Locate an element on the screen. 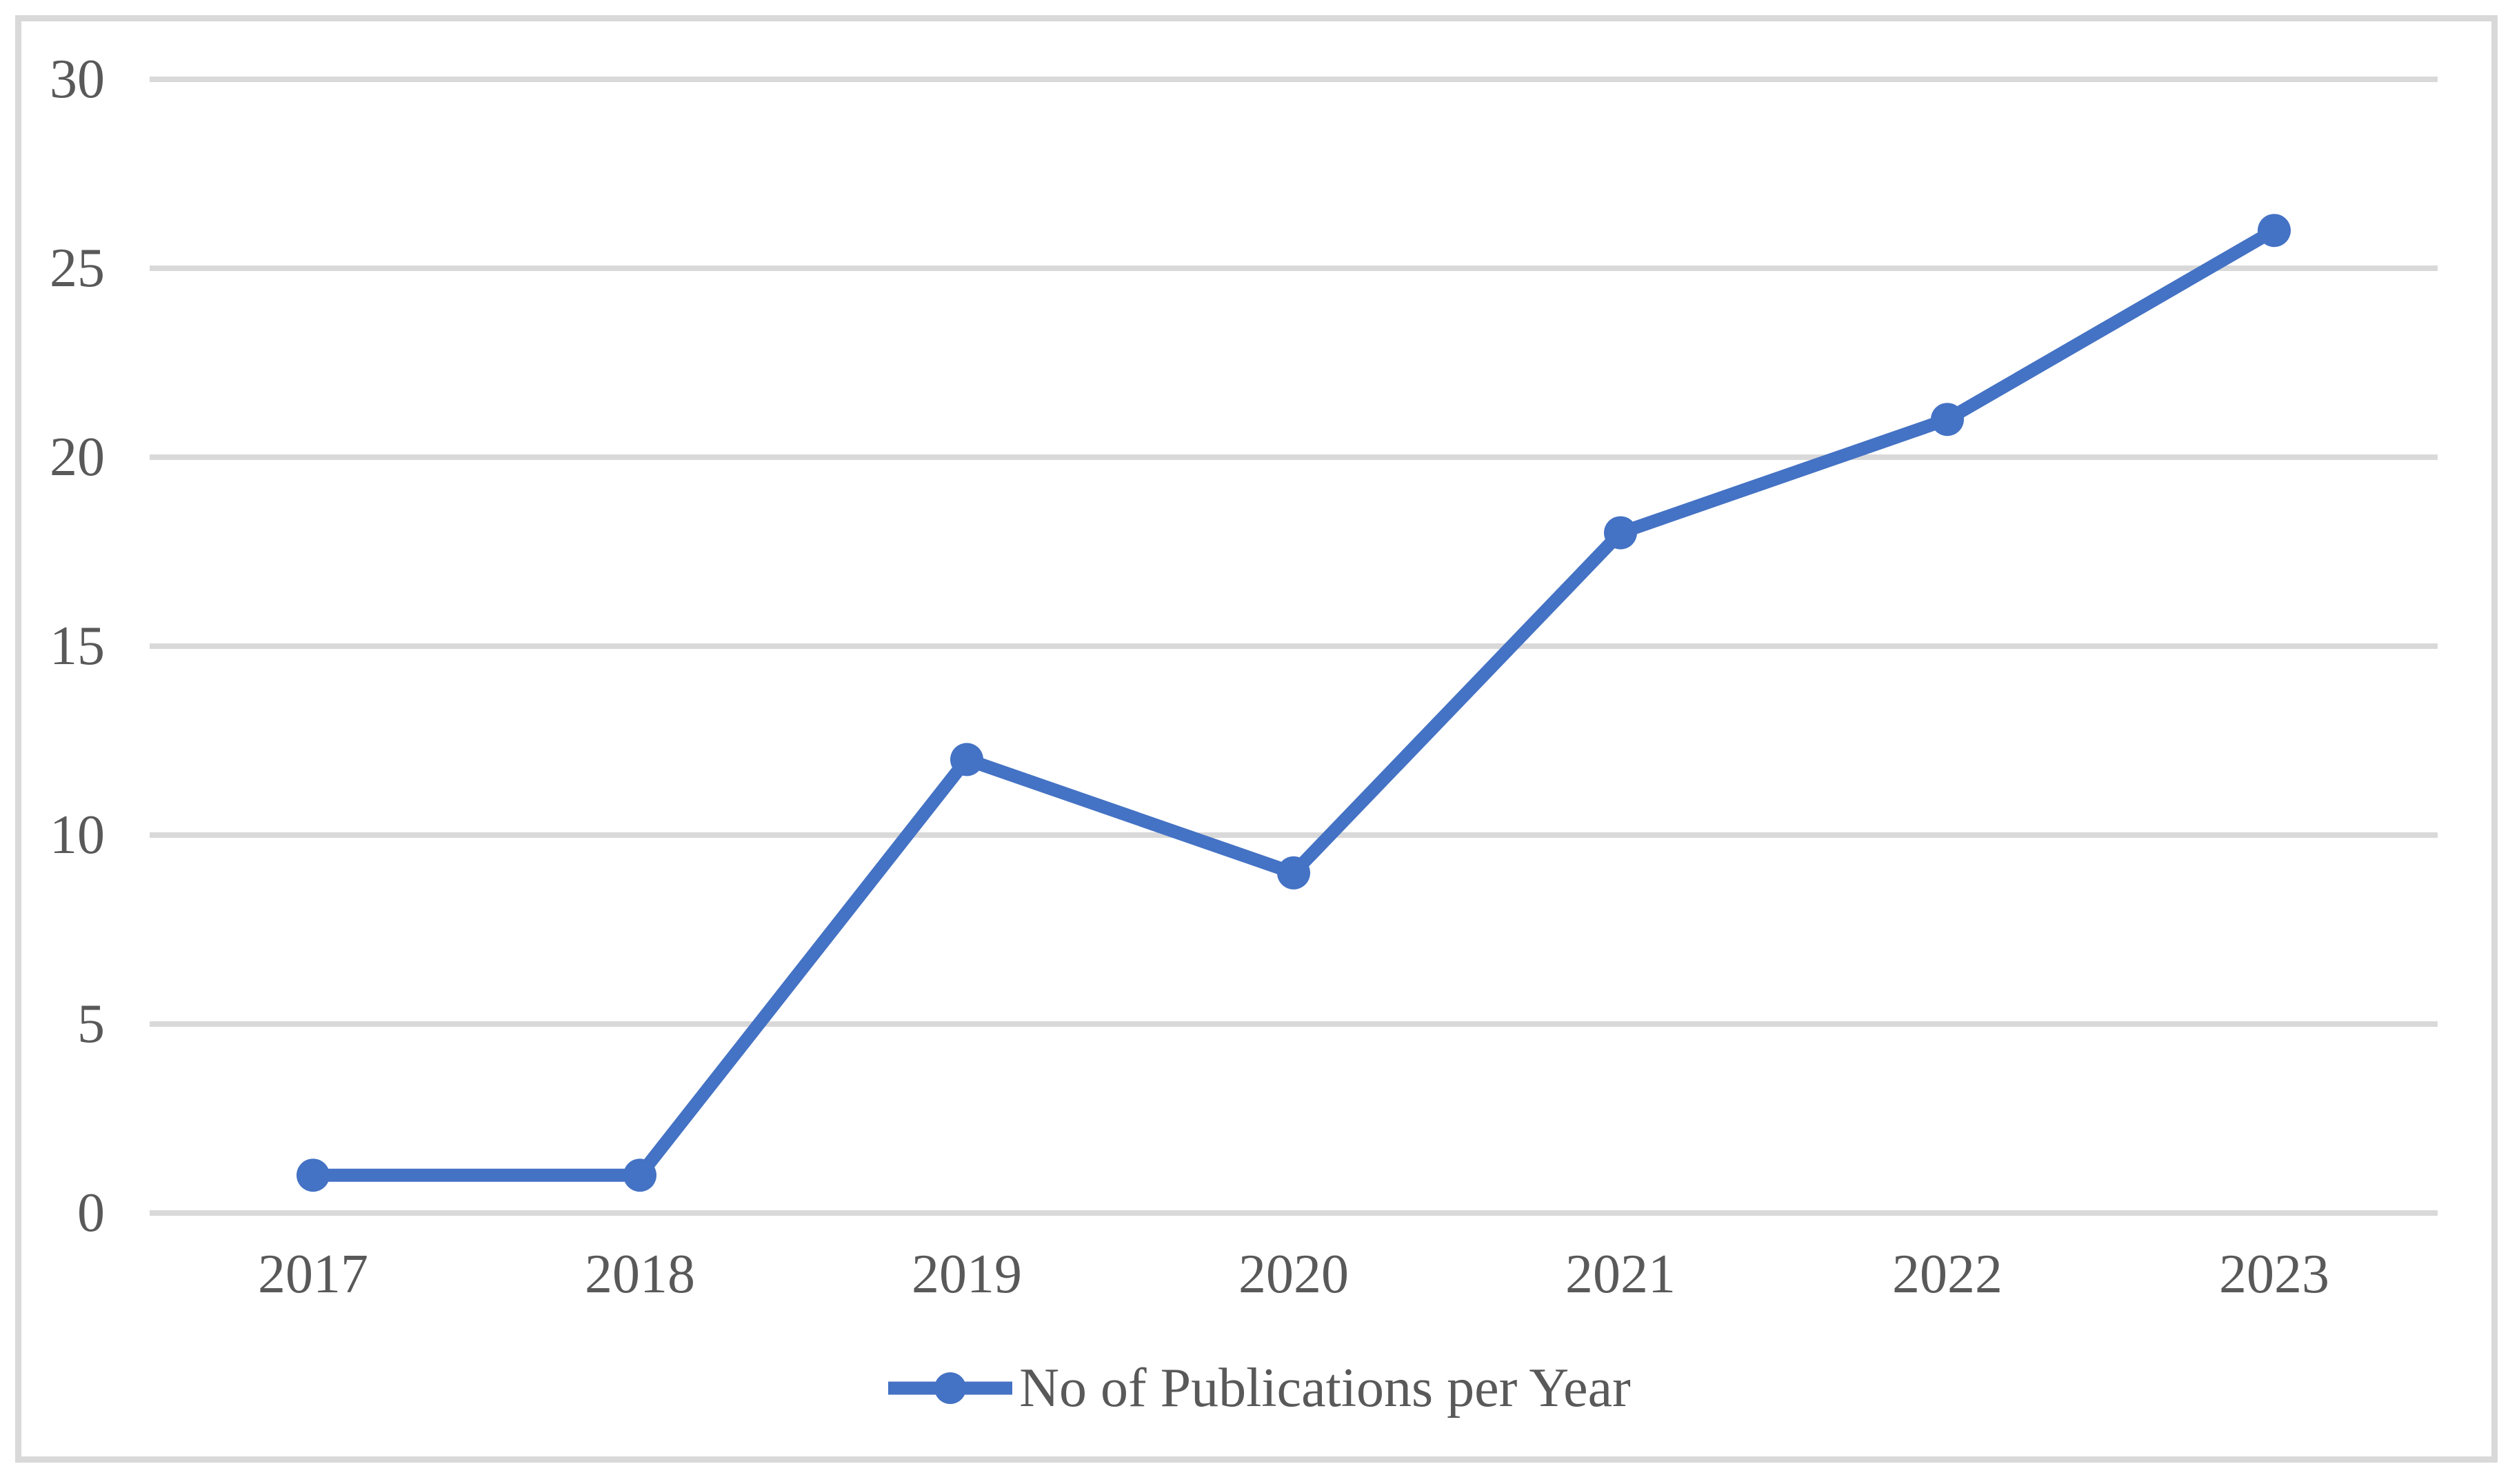 This screenshot has height=1484, width=2519. legend: No of Publications per Year is located at coordinates (1259, 1388).